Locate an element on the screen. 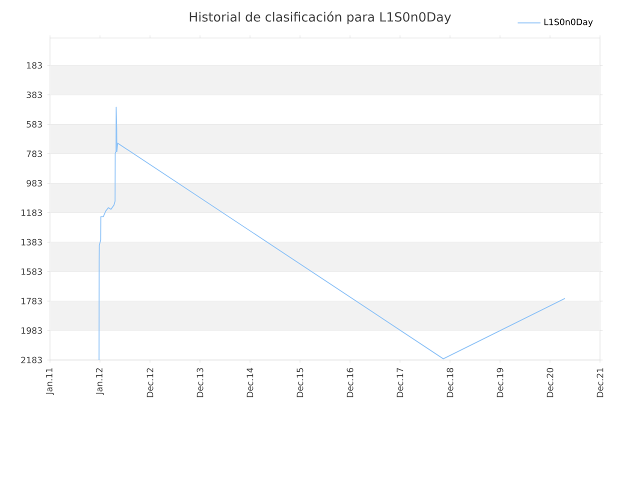 The image size is (640, 480). x-tick-label: Dec.20 is located at coordinates (550, 383).